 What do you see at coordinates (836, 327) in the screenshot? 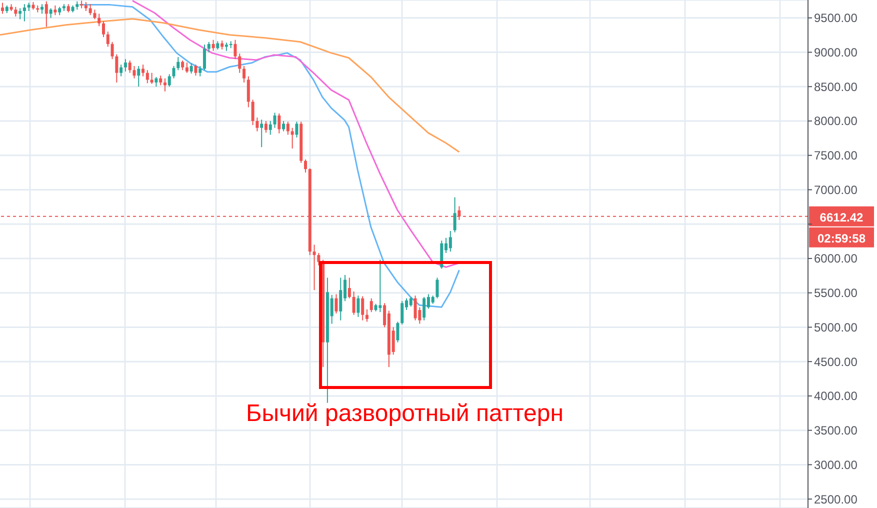
I see `y-tick-label: 5000.00` at bounding box center [836, 327].